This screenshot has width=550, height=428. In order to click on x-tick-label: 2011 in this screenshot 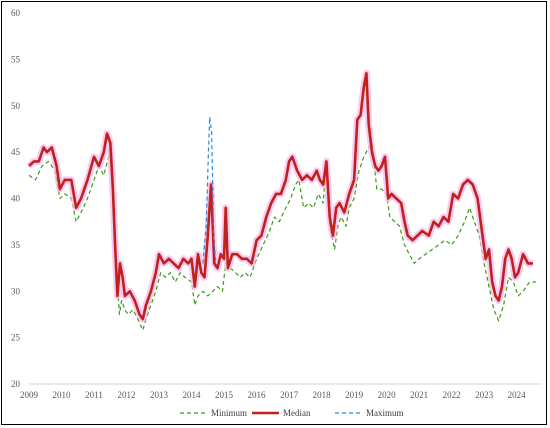, I will do `click(94, 395)`.